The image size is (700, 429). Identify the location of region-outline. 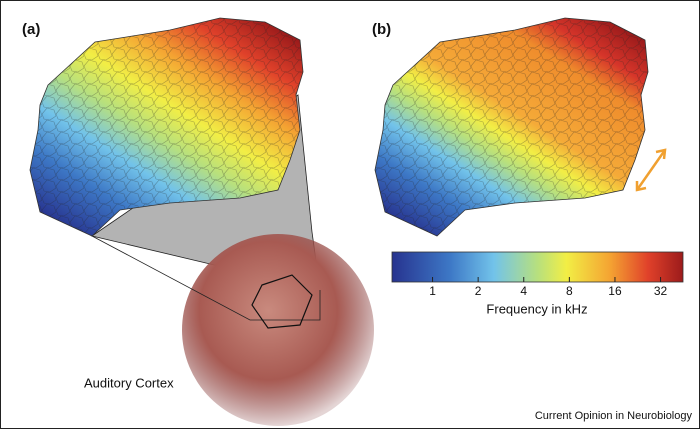
(282, 301).